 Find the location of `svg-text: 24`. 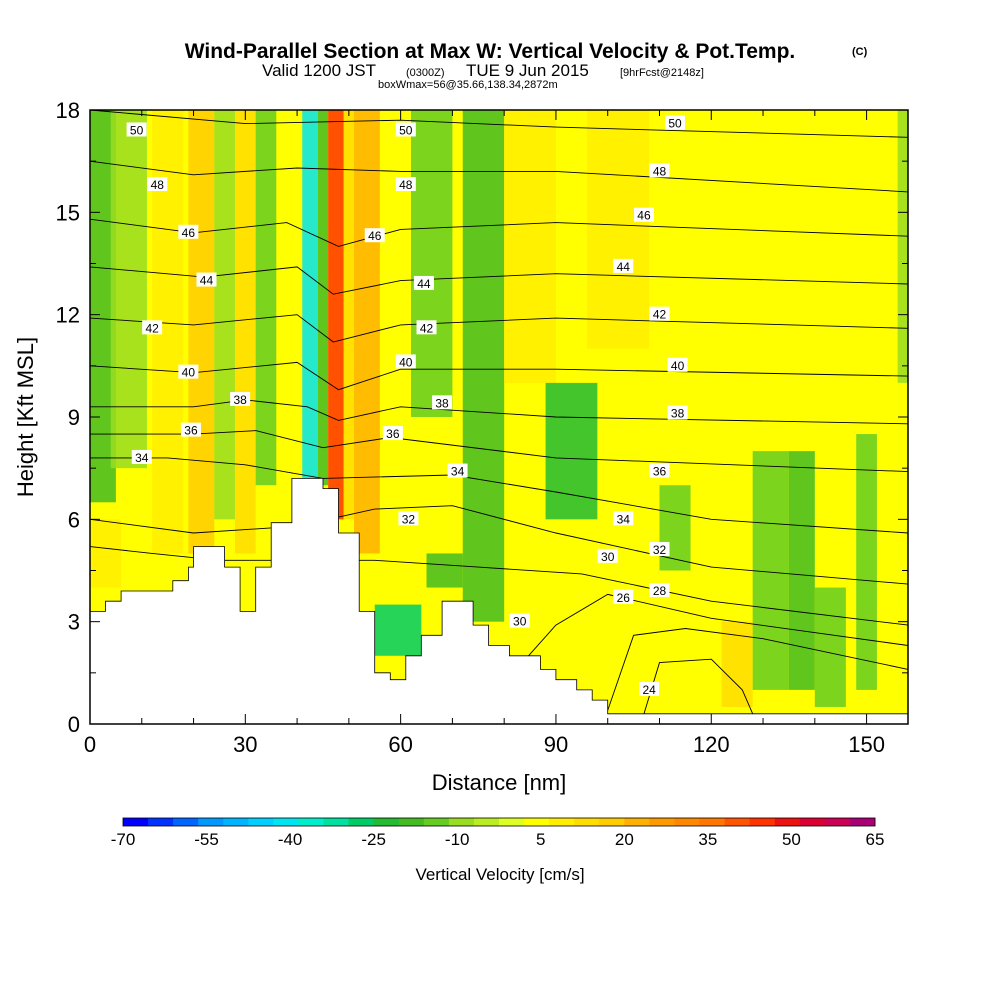

svg-text: 24 is located at coordinates (649, 690).